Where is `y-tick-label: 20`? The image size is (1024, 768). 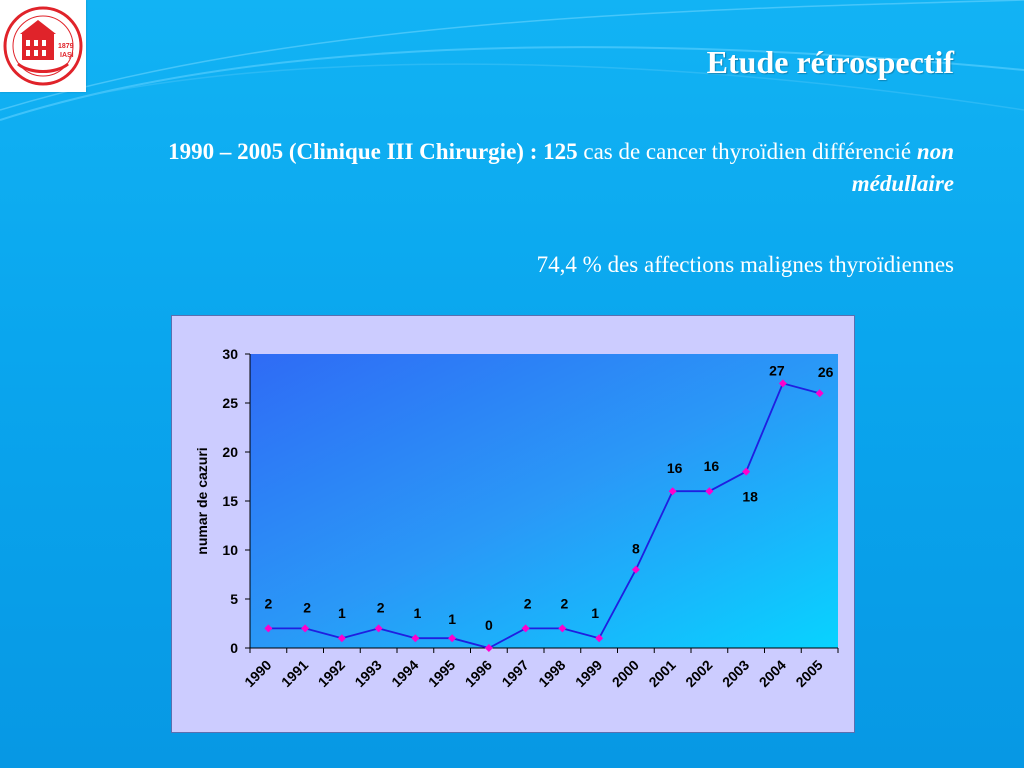
y-tick-label: 20 is located at coordinates (230, 452).